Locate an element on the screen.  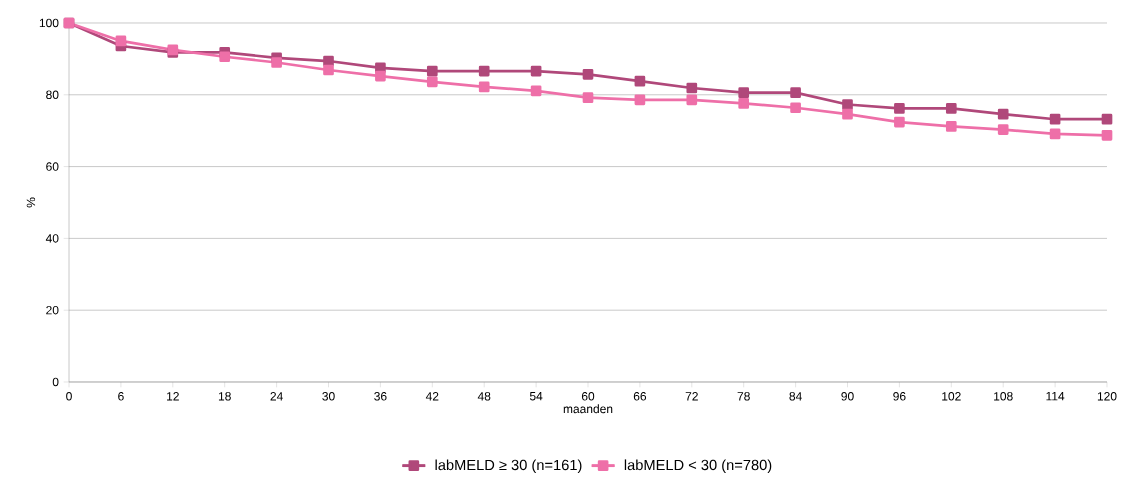
x-tick-label: 6 is located at coordinates (121, 396).